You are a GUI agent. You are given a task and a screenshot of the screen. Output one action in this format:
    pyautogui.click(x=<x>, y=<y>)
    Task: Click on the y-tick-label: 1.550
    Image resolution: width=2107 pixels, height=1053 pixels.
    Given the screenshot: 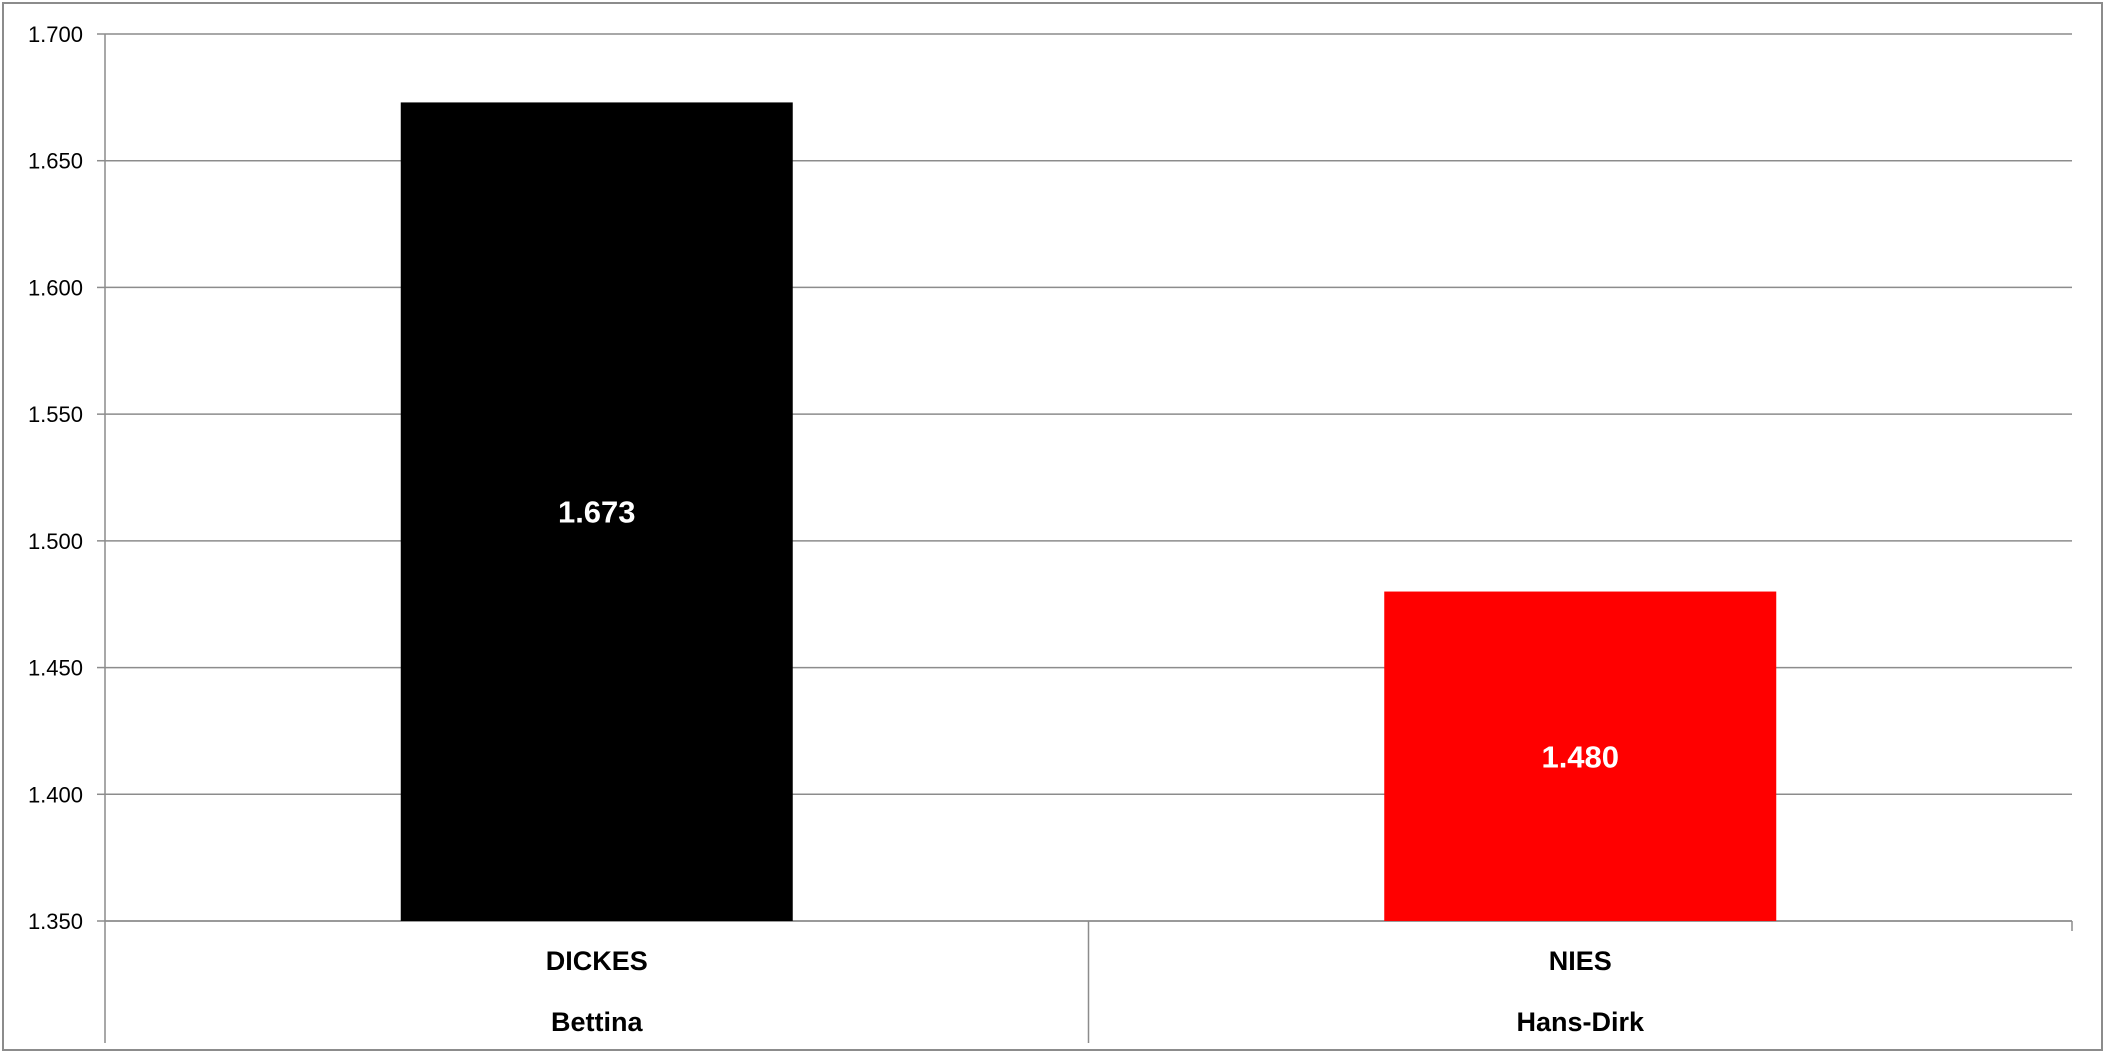 What is the action you would take?
    pyautogui.click(x=55, y=414)
    